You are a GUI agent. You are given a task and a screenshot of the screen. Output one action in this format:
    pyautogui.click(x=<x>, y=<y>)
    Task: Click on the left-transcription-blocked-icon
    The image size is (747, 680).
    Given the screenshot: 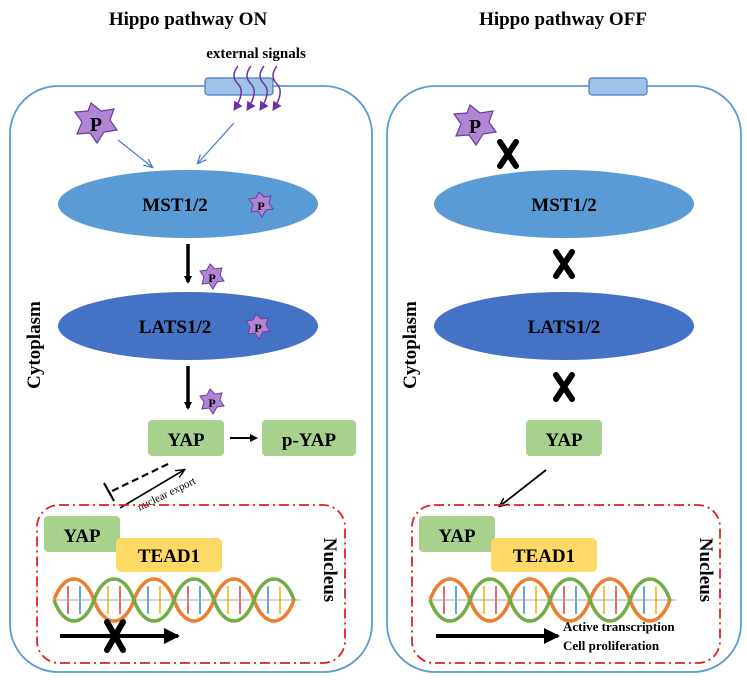 What is the action you would take?
    pyautogui.click(x=115, y=636)
    